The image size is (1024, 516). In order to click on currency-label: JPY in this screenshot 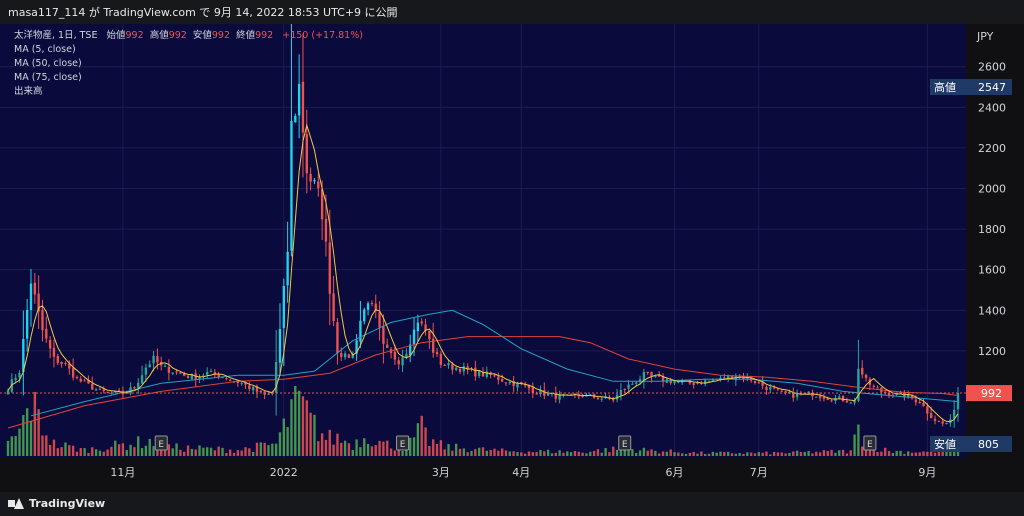, I will do `click(985, 36)`.